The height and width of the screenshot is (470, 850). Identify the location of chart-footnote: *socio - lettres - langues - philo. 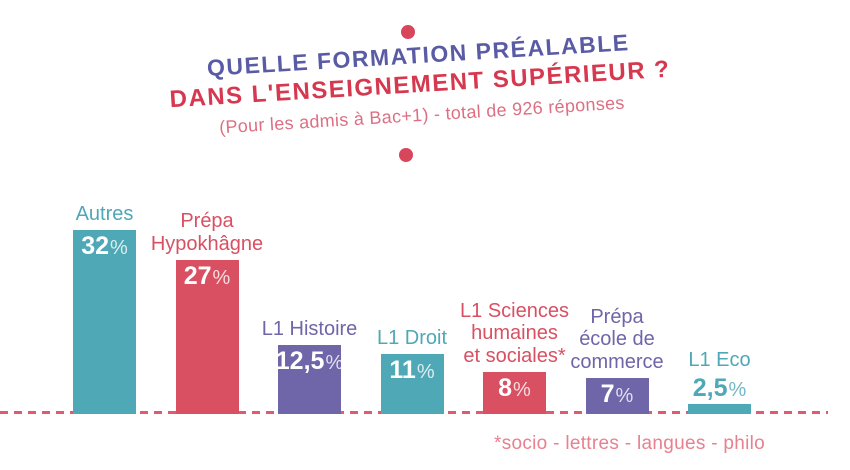
(630, 443).